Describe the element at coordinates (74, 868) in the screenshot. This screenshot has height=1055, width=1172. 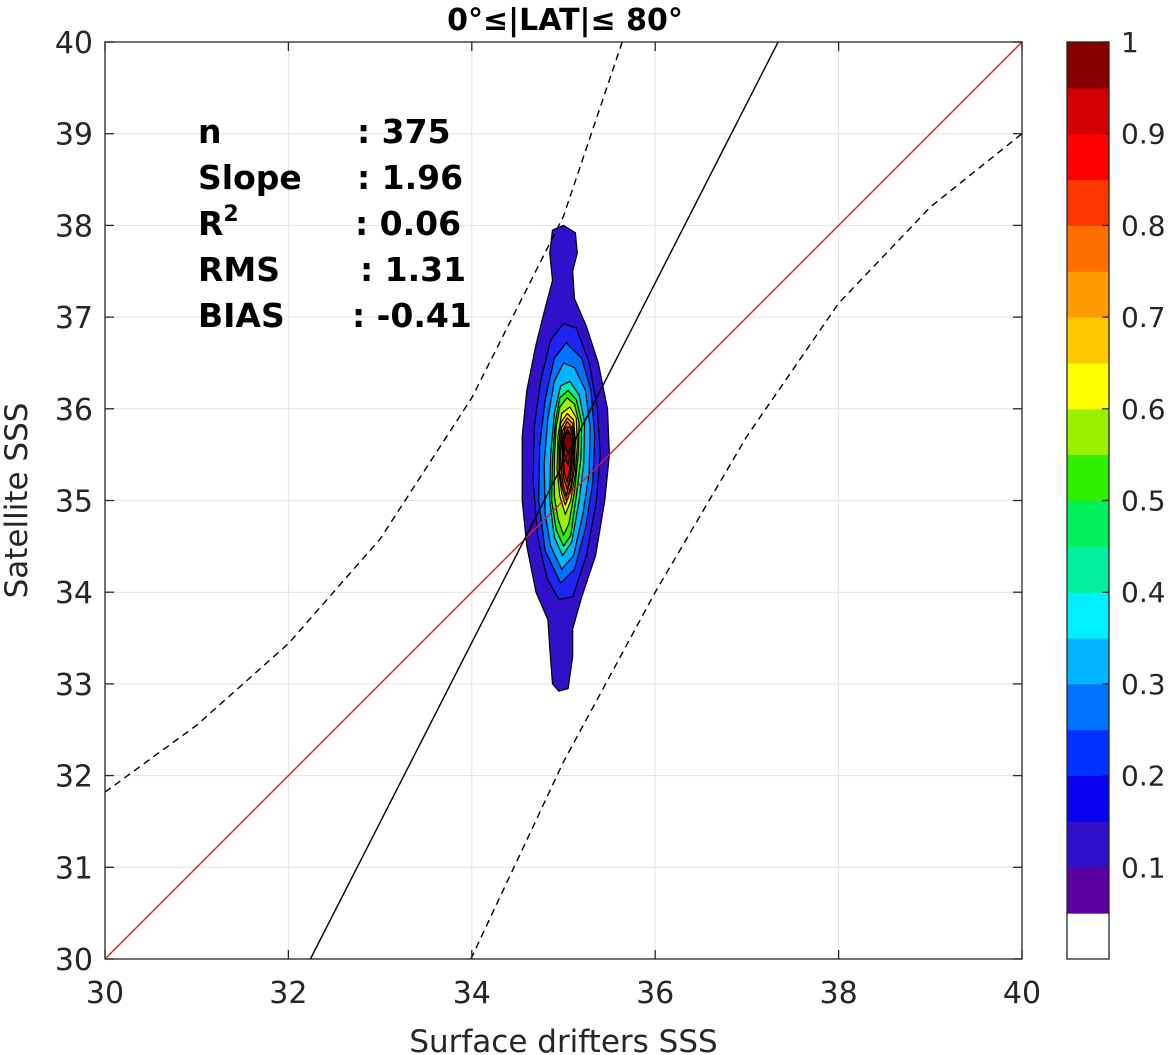
I see `y-tick-label: 31` at that location.